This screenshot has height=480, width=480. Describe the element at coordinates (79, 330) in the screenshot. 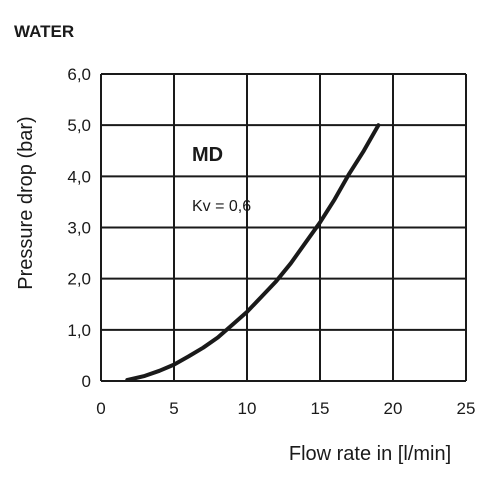

I see `y-tick-label: 1,0` at that location.